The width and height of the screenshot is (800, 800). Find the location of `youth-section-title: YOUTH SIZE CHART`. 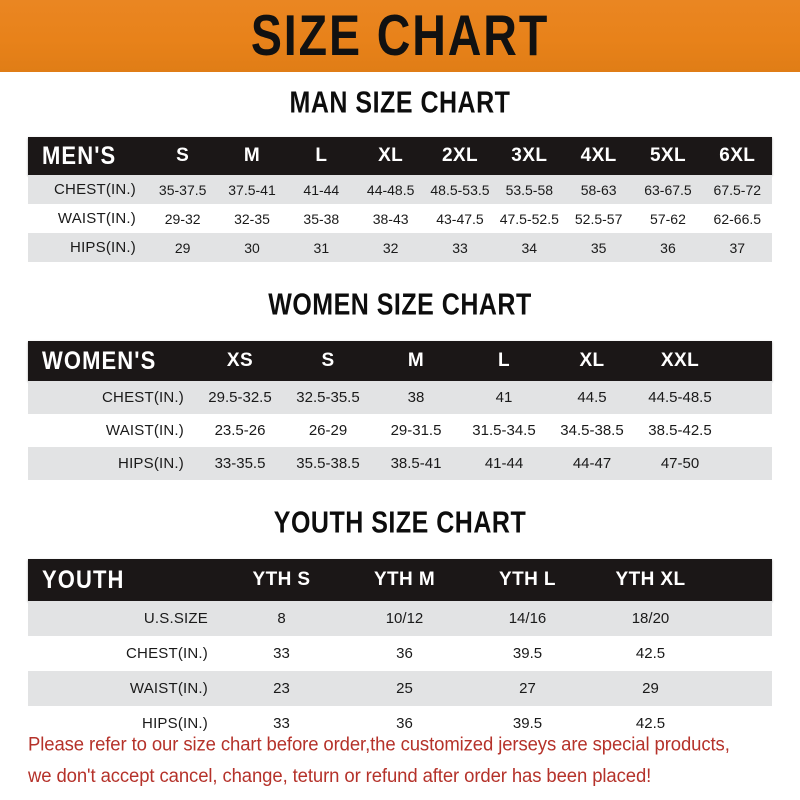

youth-section-title: YOUTH SIZE CHART is located at coordinates (400, 522).